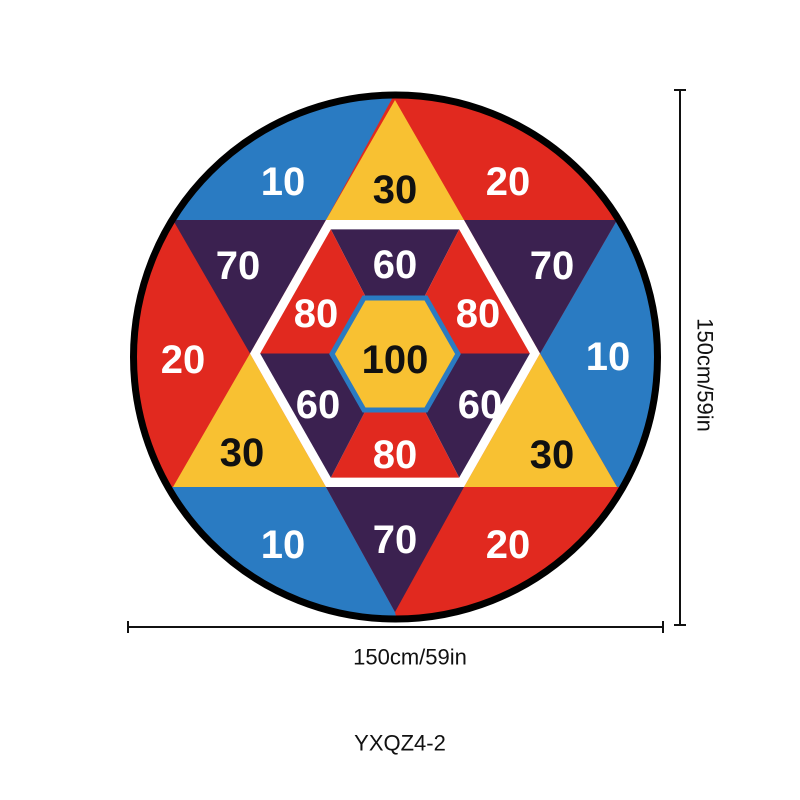  What do you see at coordinates (395, 291) in the screenshot?
I see `inner-purple` at bounding box center [395, 291].